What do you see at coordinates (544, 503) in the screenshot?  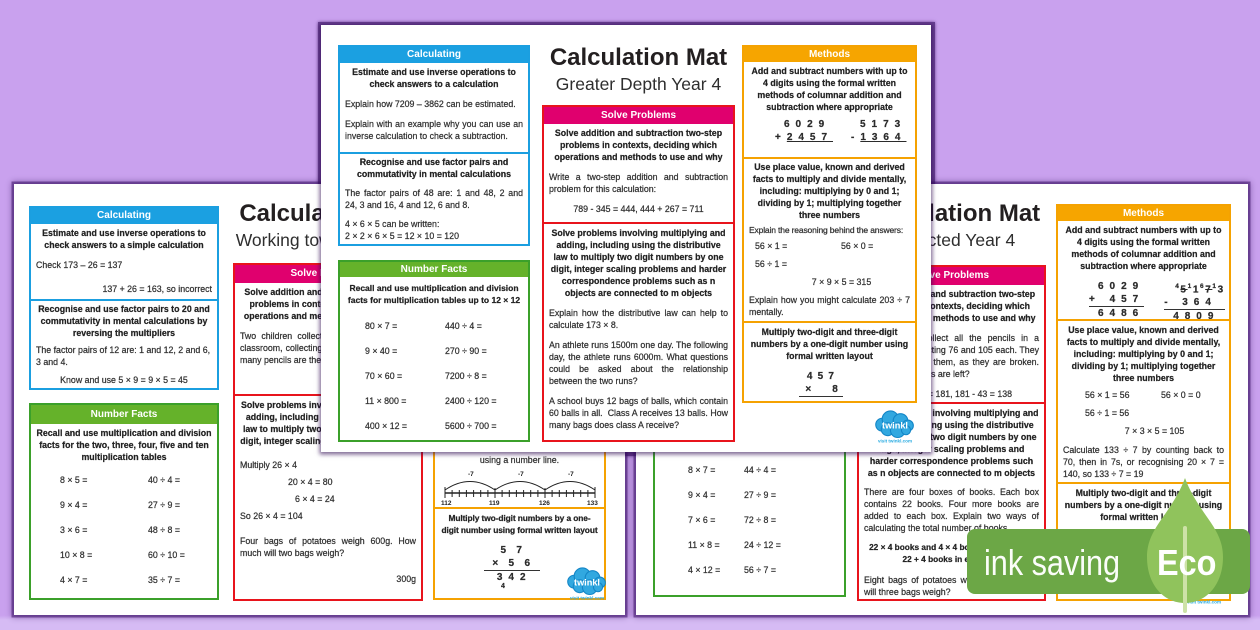 I see `svg-text: 126` at bounding box center [544, 503].